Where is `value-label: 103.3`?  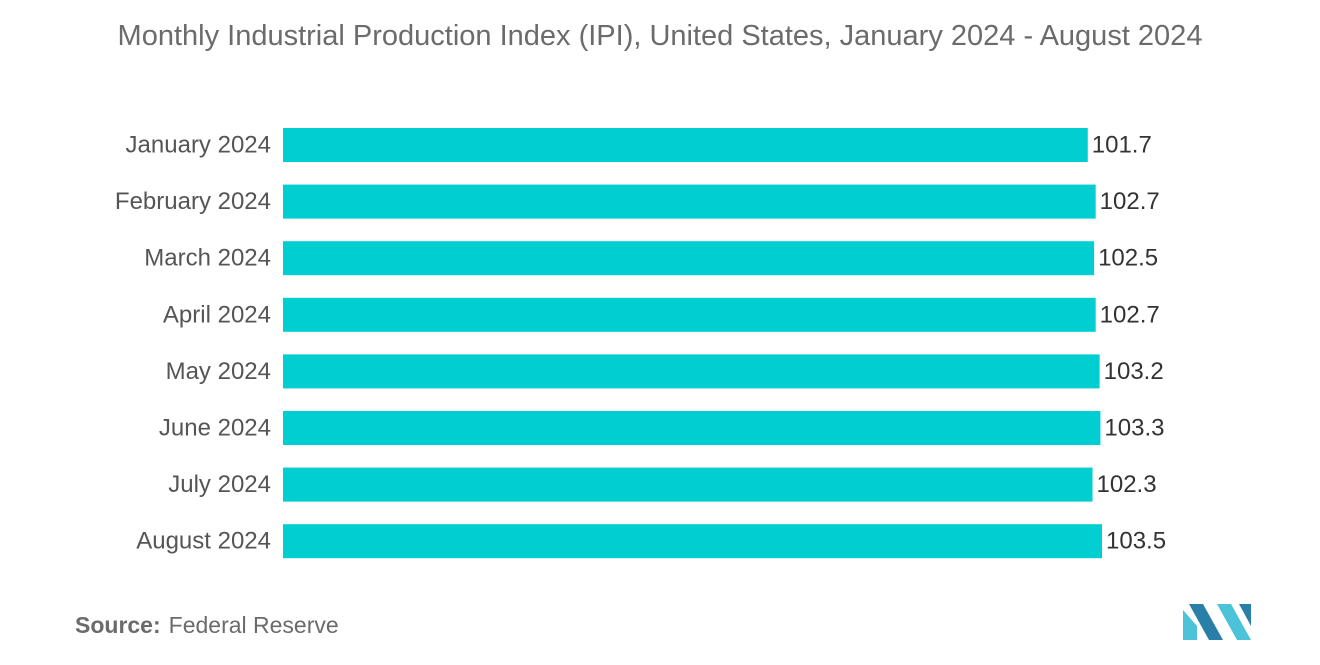 value-label: 103.3 is located at coordinates (1134, 428).